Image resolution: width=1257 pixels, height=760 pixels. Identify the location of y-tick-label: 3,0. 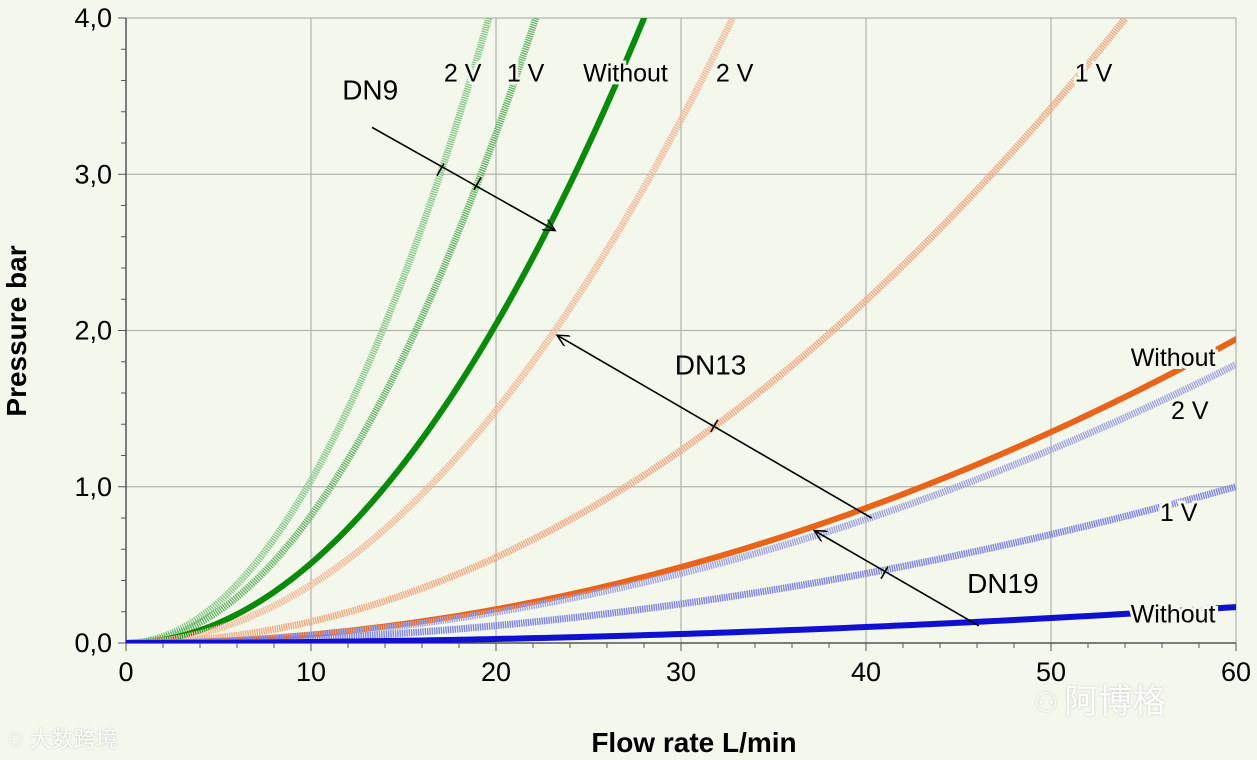
(93, 174).